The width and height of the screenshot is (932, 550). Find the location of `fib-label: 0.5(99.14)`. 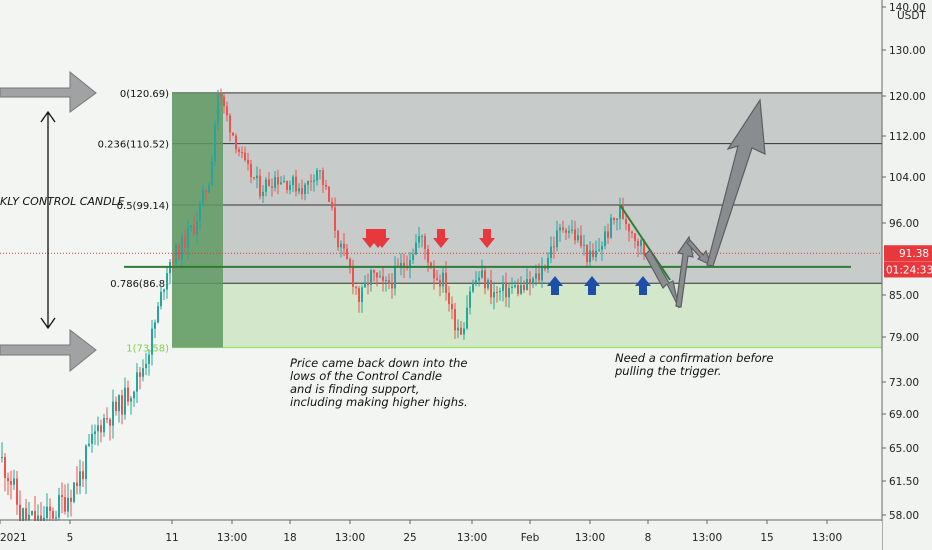

fib-label: 0.5(99.14) is located at coordinates (143, 206).